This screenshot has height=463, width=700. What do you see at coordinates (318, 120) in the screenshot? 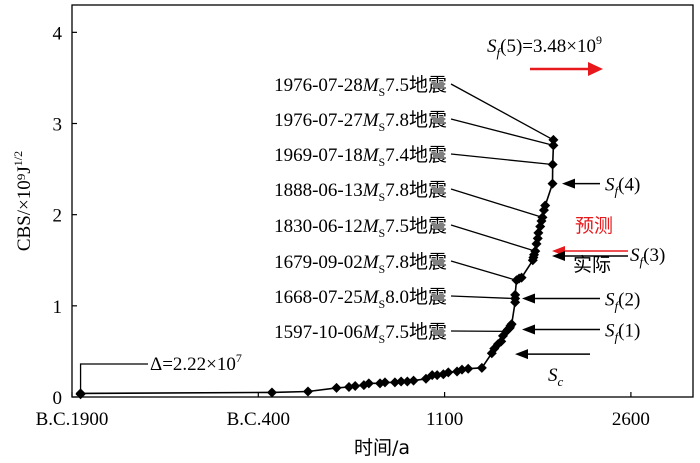
I see `event-date: 1976-07-27` at bounding box center [318, 120].